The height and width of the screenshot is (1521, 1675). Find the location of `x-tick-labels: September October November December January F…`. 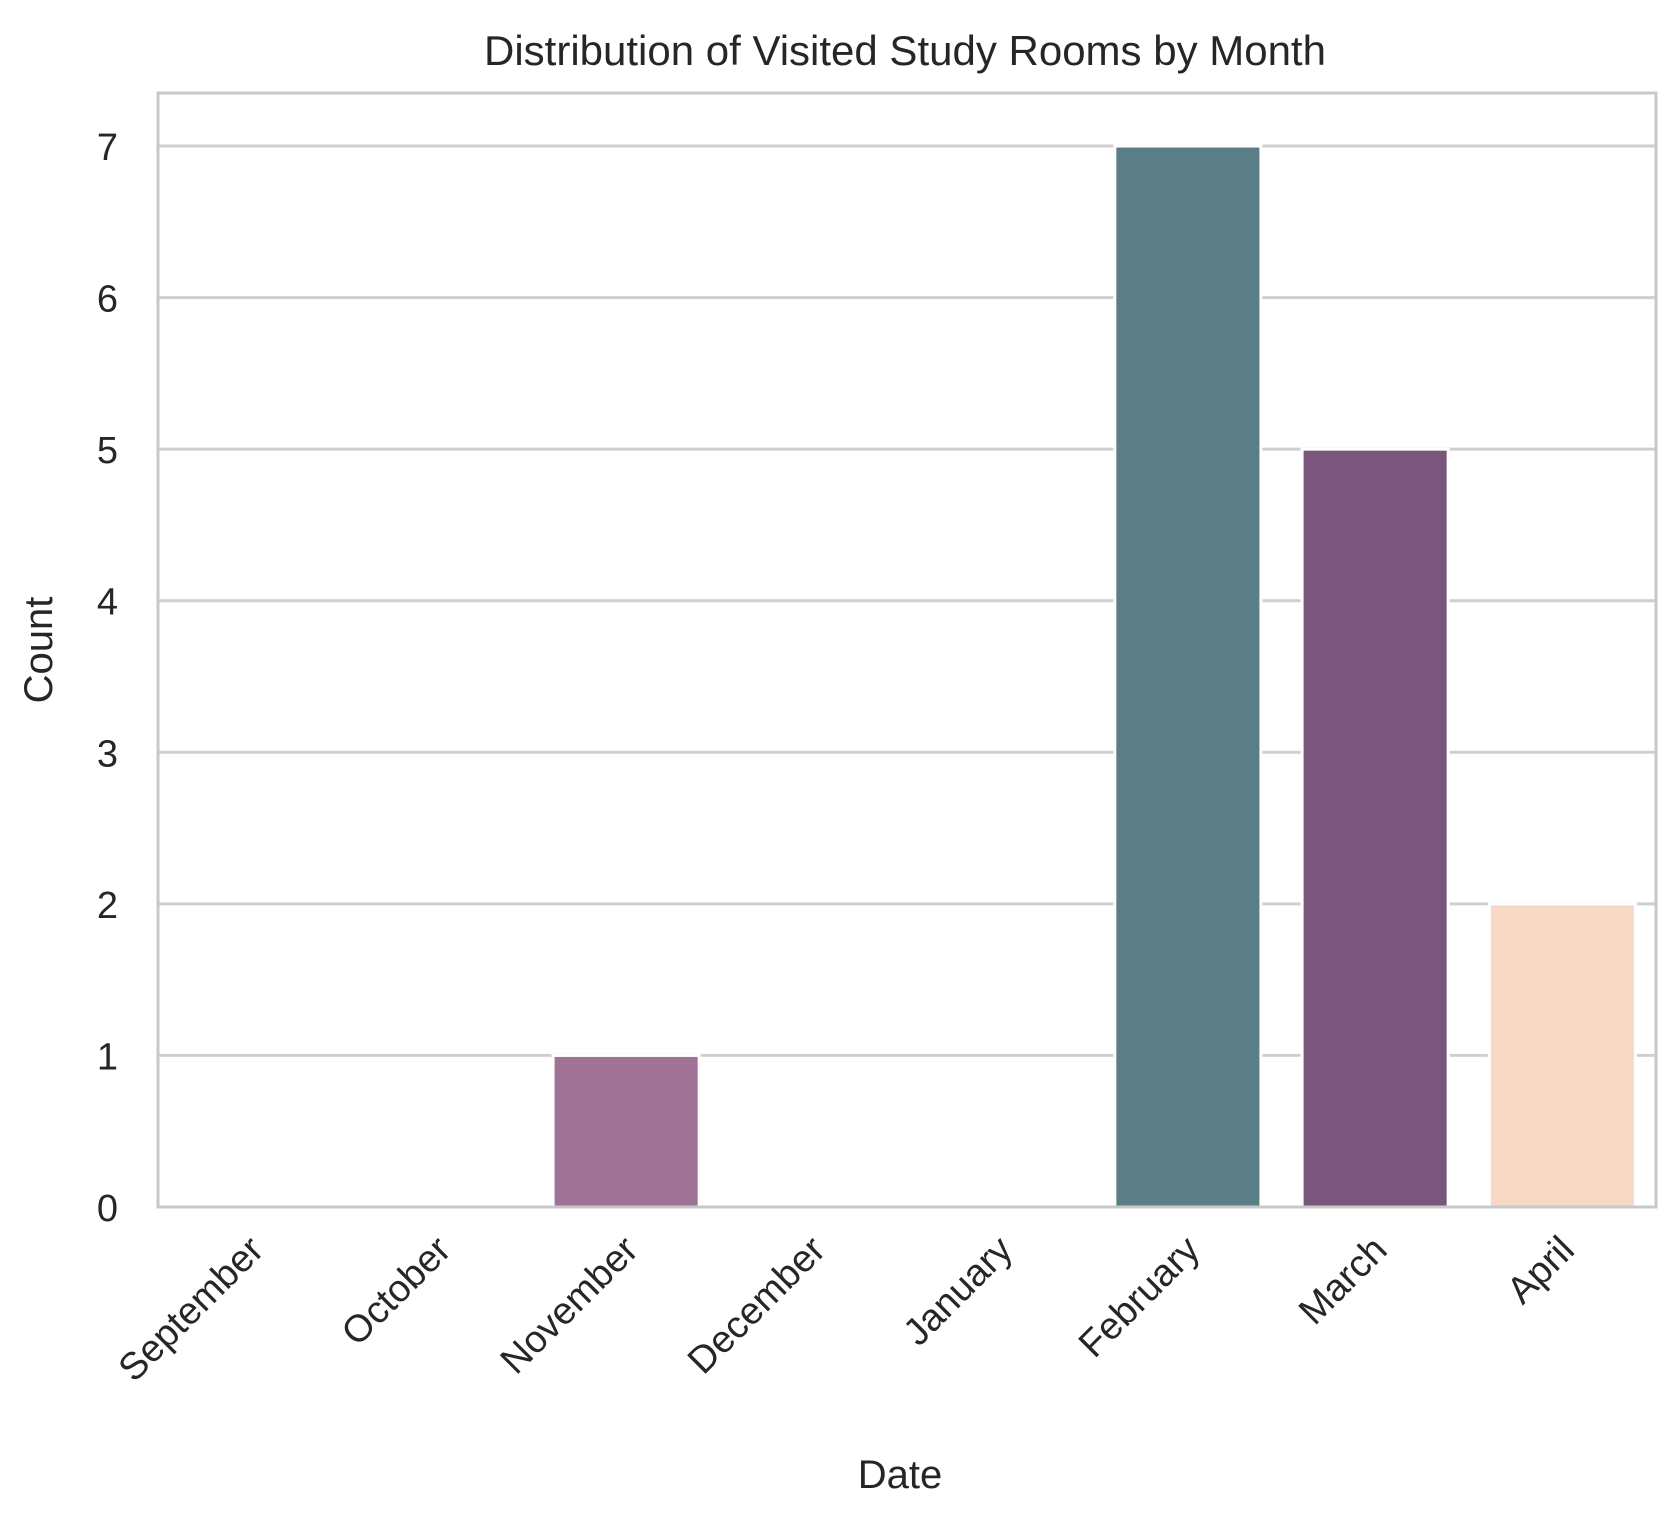

x-tick-labels: September October November December January F… is located at coordinates (847, 1308).